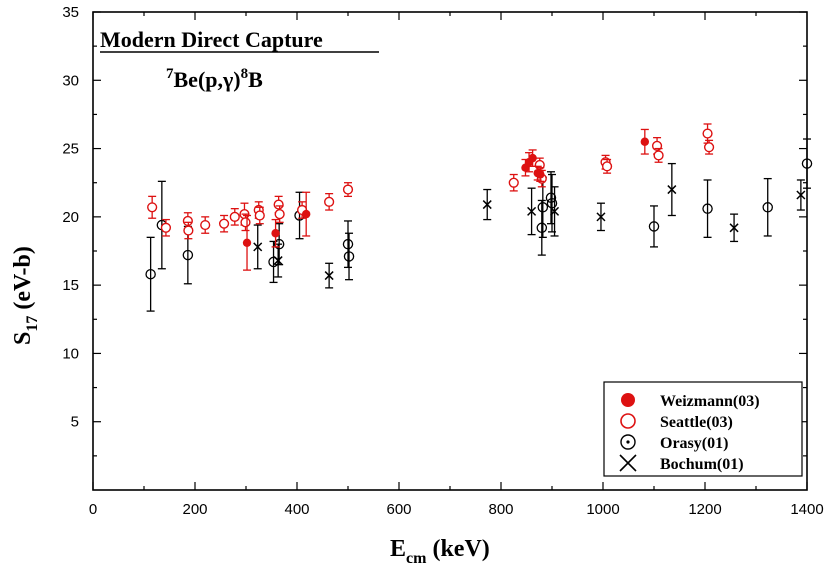  I want to click on legend-bochum-marker, so click(628, 463).